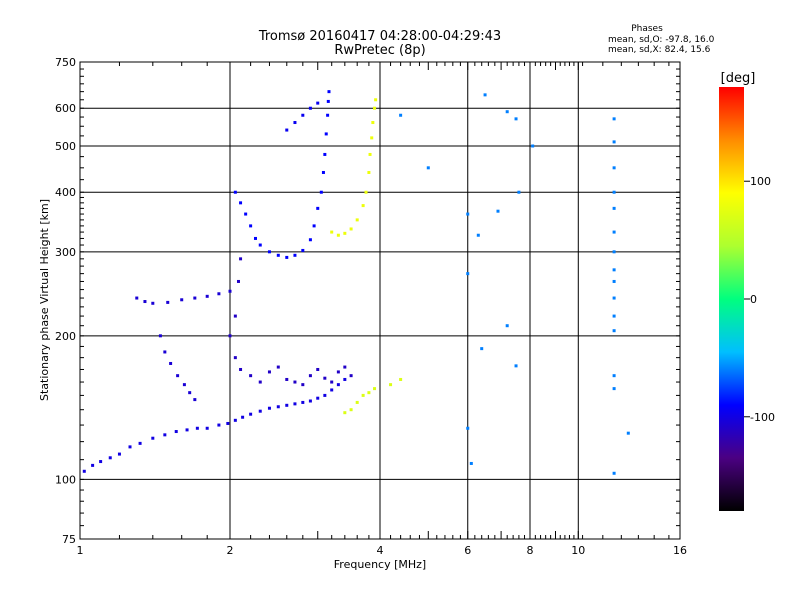 The height and width of the screenshot is (600, 800). What do you see at coordinates (680, 550) in the screenshot?
I see `x-tick-label: 16` at bounding box center [680, 550].